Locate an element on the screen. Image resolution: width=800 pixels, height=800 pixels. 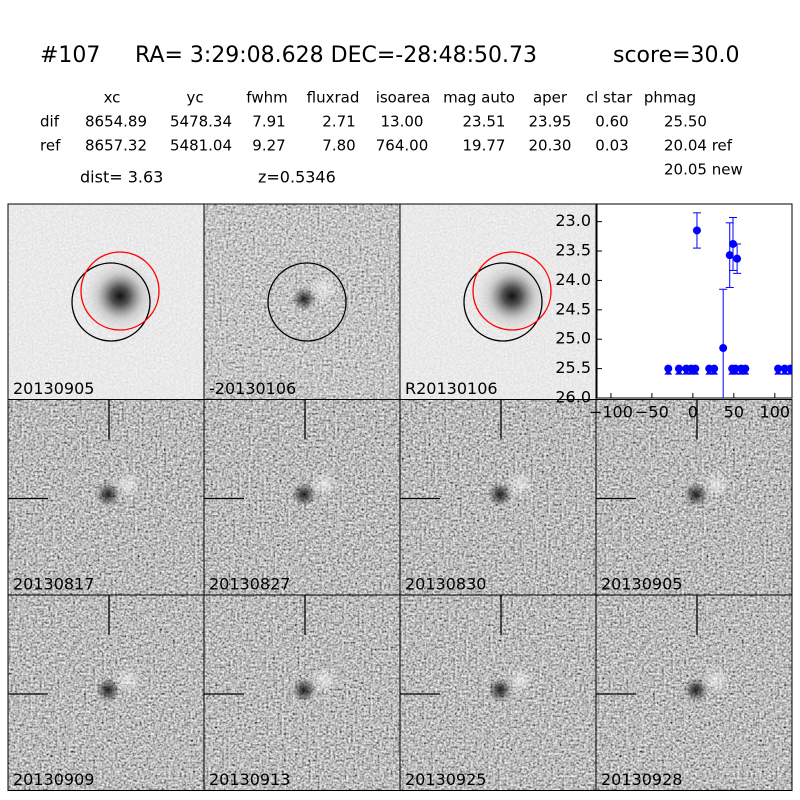
object-id: #107 is located at coordinates (70, 55).